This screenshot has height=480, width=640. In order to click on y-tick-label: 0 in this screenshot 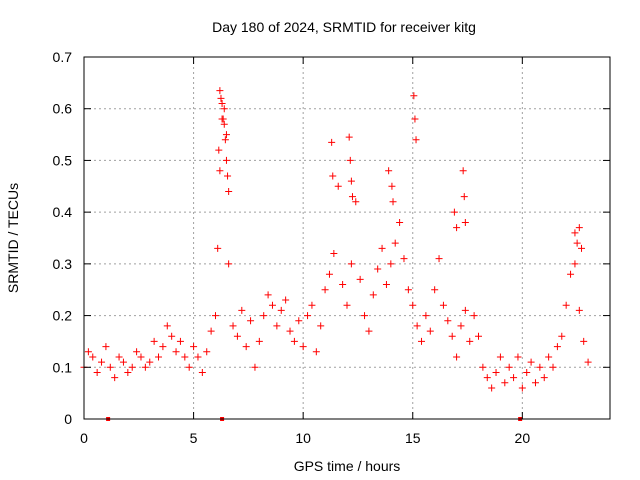, I will do `click(68, 419)`.